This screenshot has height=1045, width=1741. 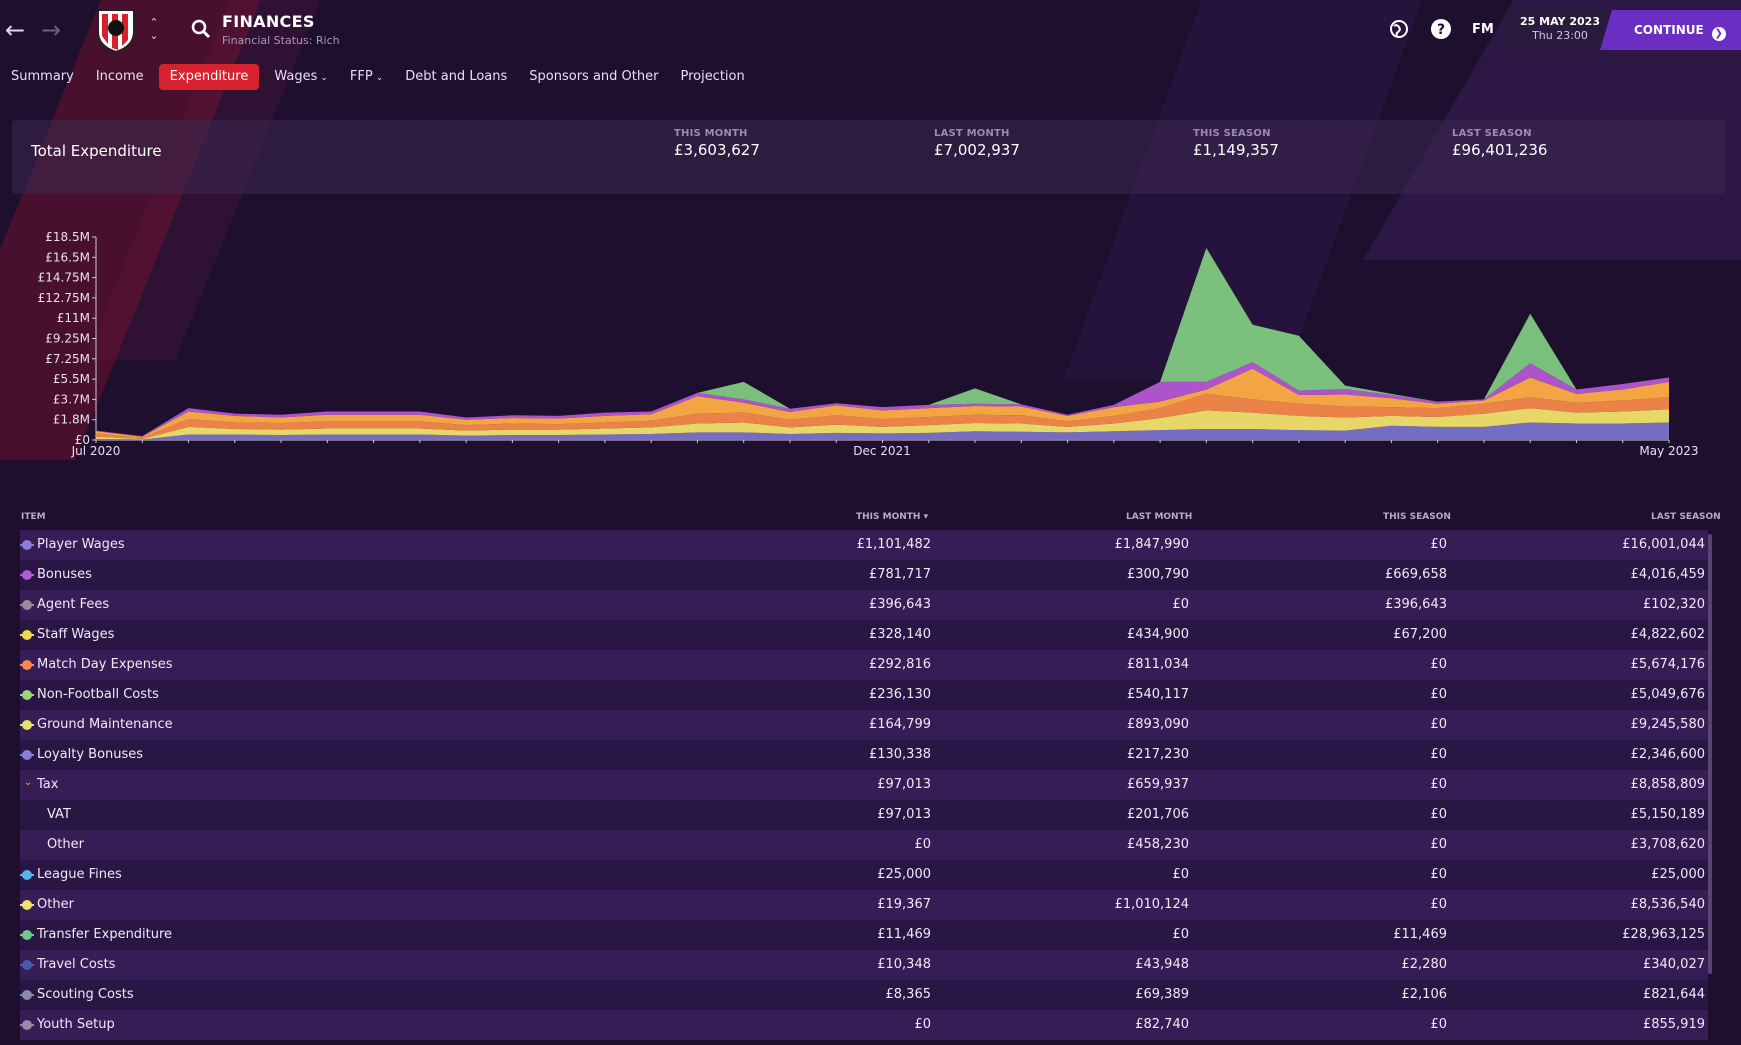 I want to click on cell-this-month: £396,643, so click(x=899, y=604).